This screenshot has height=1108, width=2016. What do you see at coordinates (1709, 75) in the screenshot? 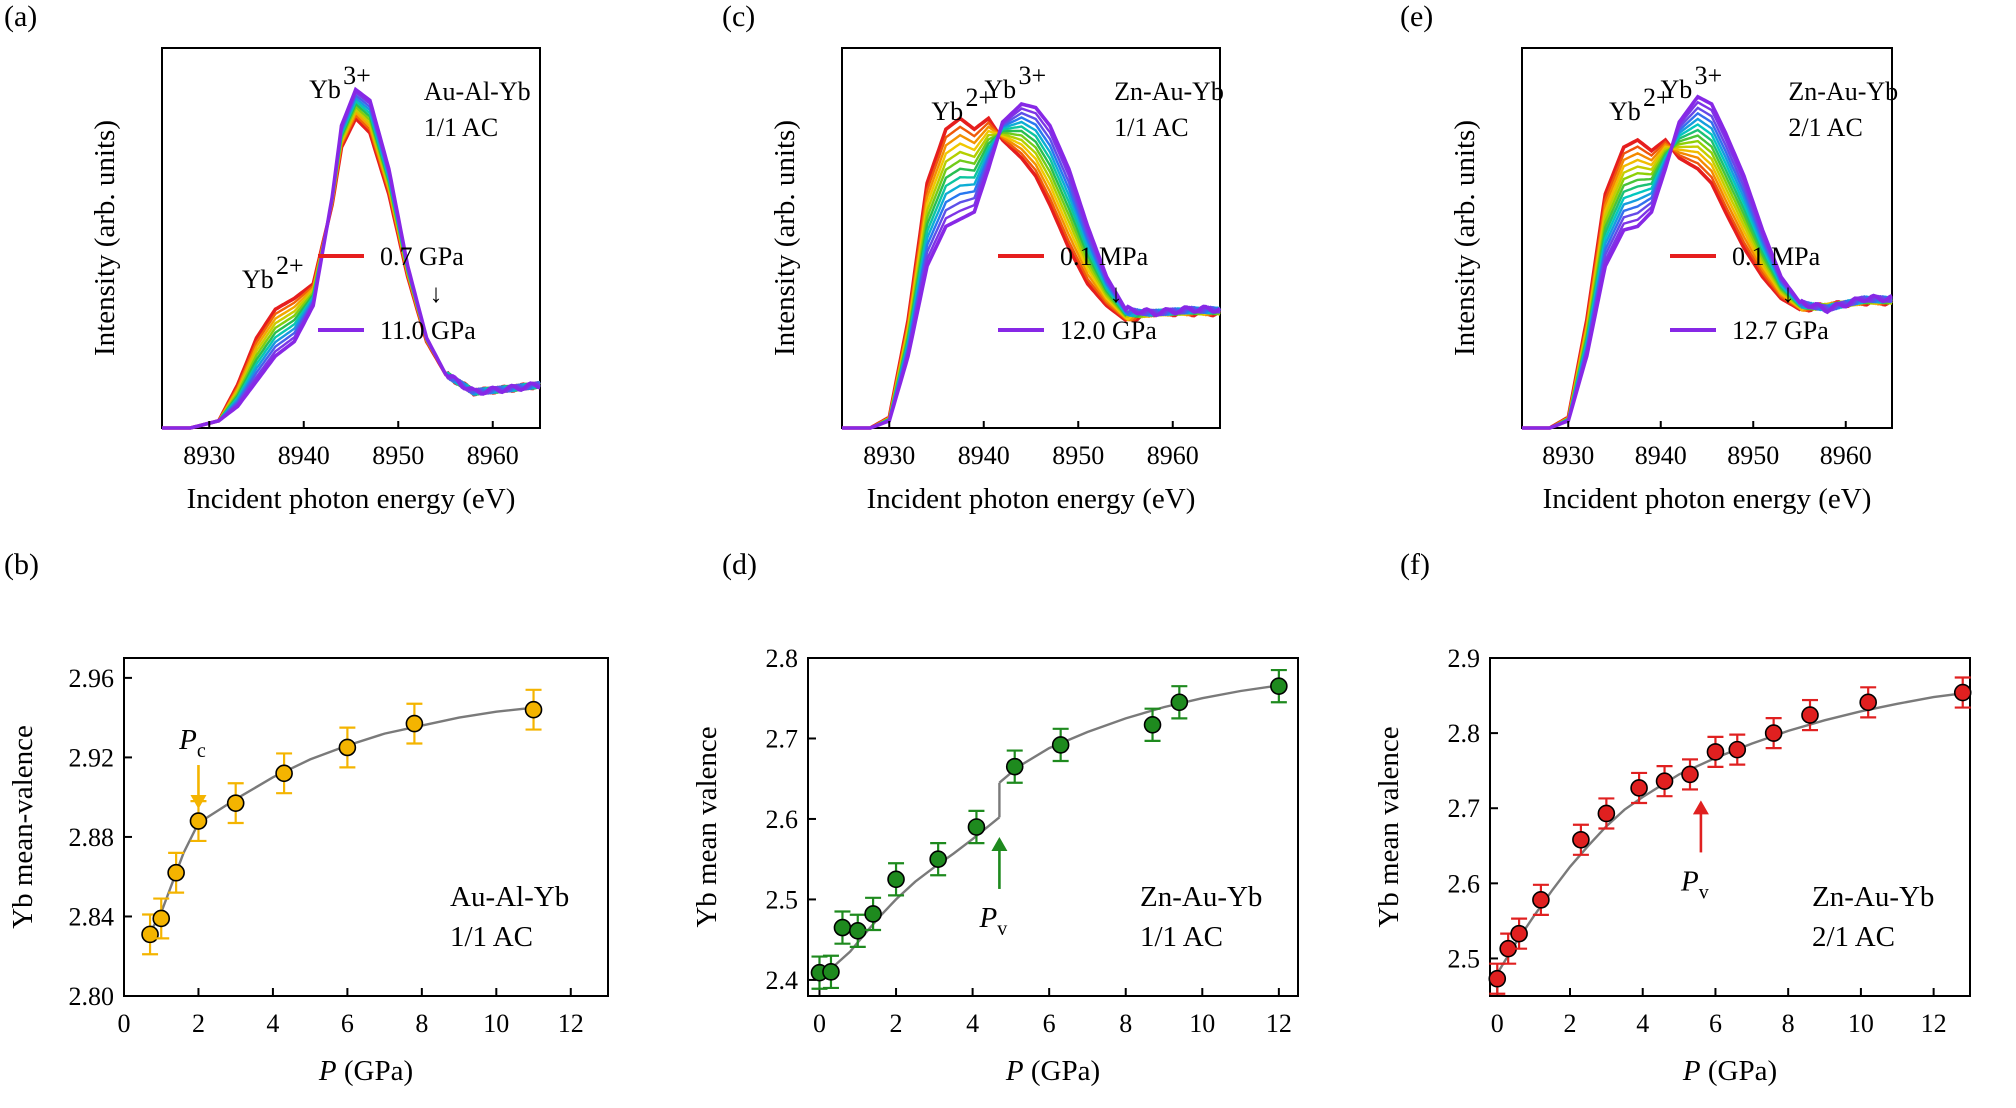
I see `peak-yb3-superscript: 3+` at bounding box center [1709, 75].